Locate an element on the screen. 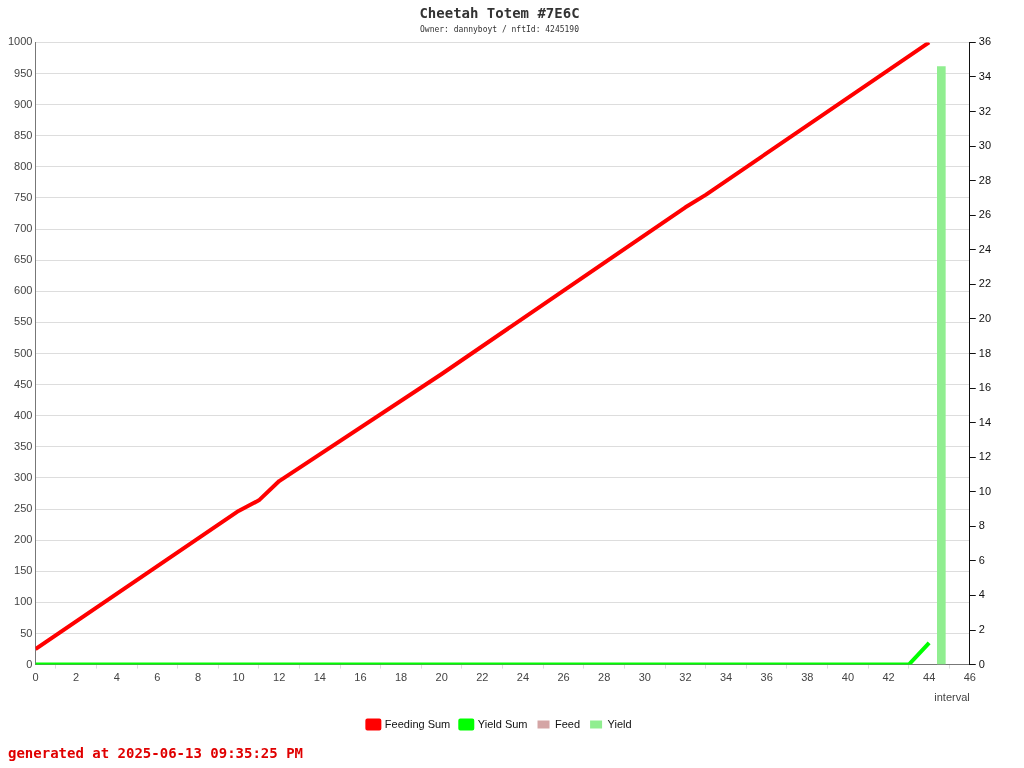 The width and height of the screenshot is (1024, 768). x-tick-label: 40 is located at coordinates (848, 677).